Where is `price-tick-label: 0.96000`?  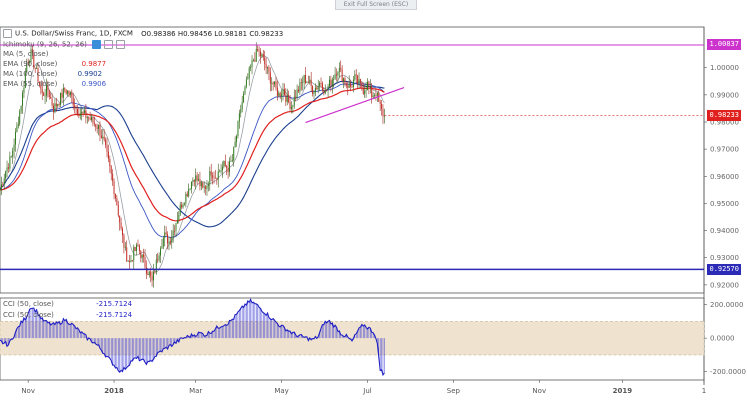
price-tick-label: 0.96000 is located at coordinates (724, 177).